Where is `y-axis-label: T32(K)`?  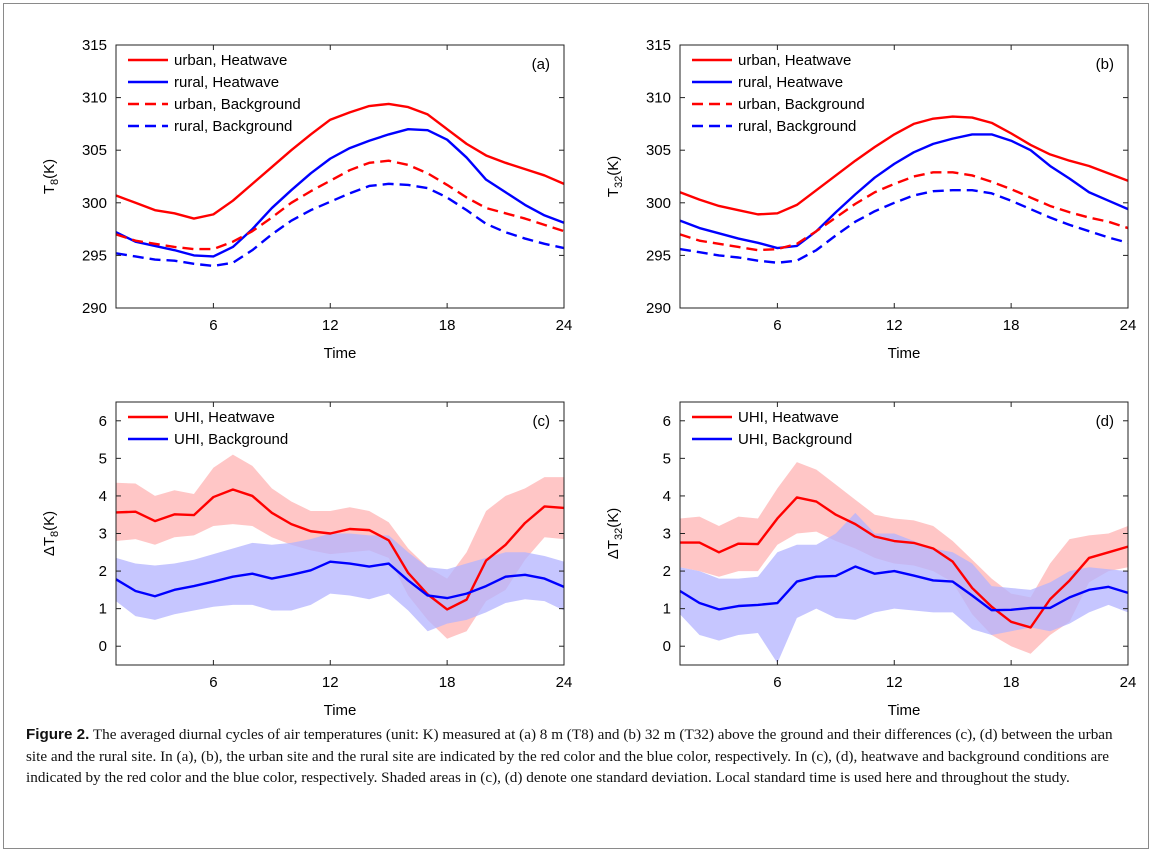
y-axis-label: T32(K) is located at coordinates (615, 176).